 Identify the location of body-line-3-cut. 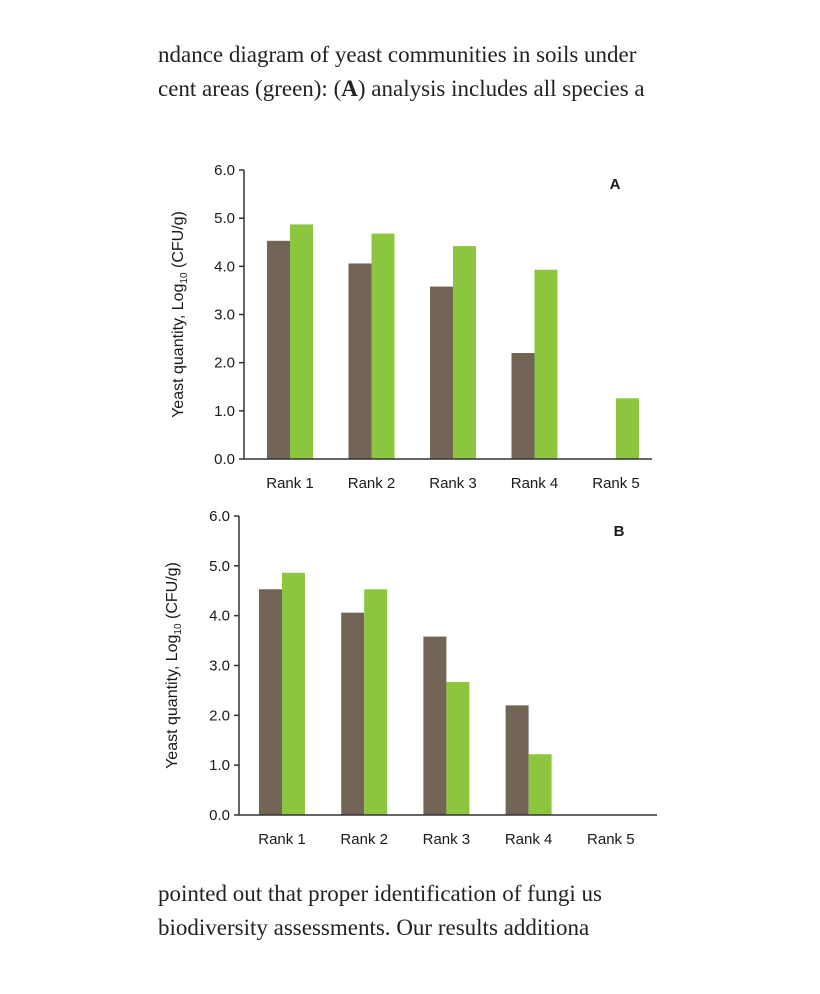
(408, 951).